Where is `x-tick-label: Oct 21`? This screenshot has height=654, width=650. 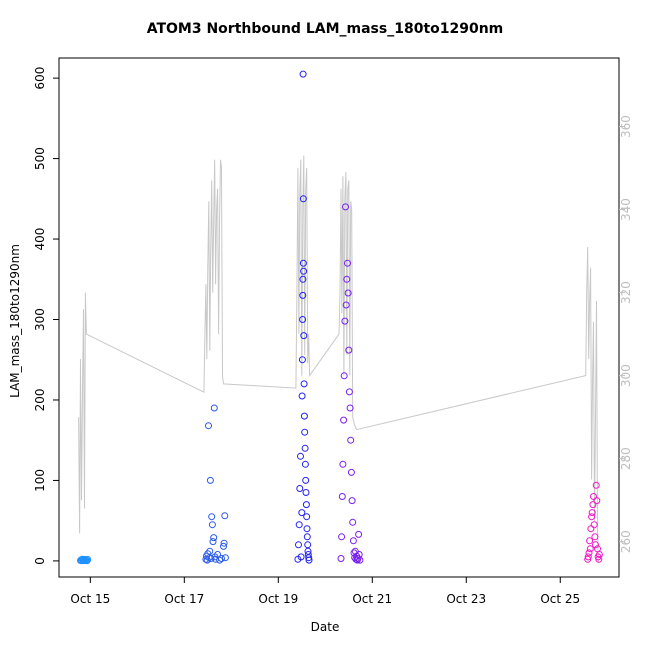 x-tick-label: Oct 21 is located at coordinates (372, 599).